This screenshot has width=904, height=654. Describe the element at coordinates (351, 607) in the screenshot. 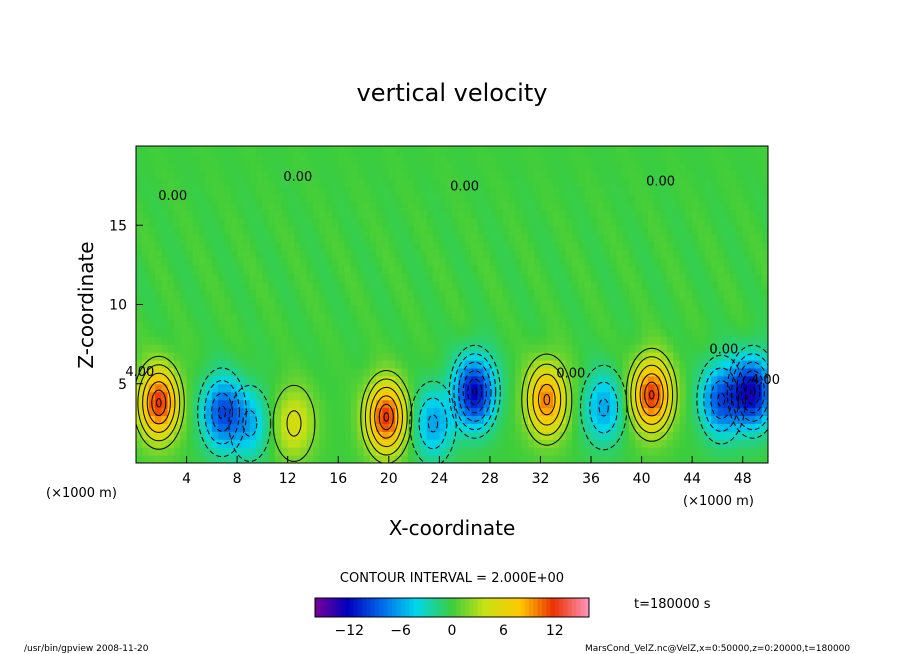

I see `colorbar-swatch` at that location.